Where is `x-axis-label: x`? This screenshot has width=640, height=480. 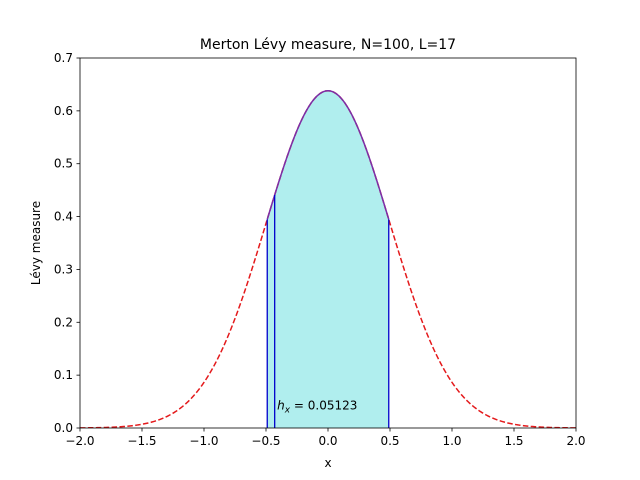 x-axis-label: x is located at coordinates (327, 463).